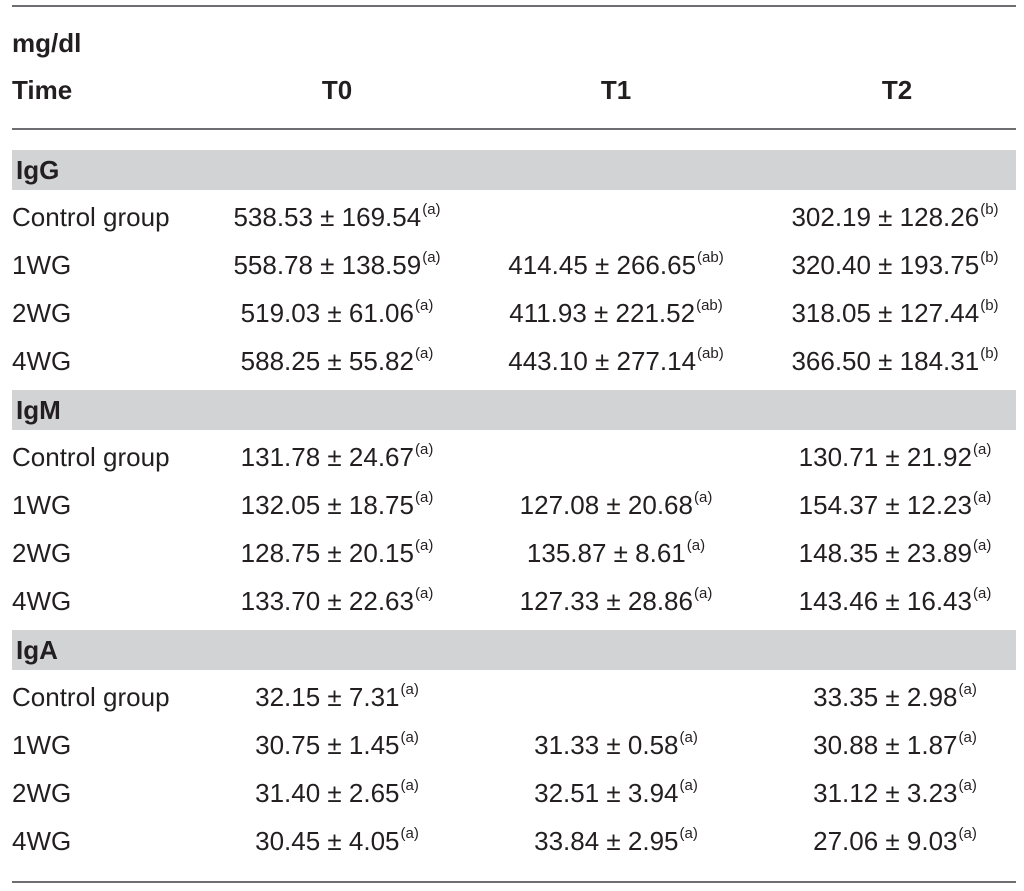  What do you see at coordinates (337, 312) in the screenshot?
I see `cell-t0: 519.03 ± 61.06(a)` at bounding box center [337, 312].